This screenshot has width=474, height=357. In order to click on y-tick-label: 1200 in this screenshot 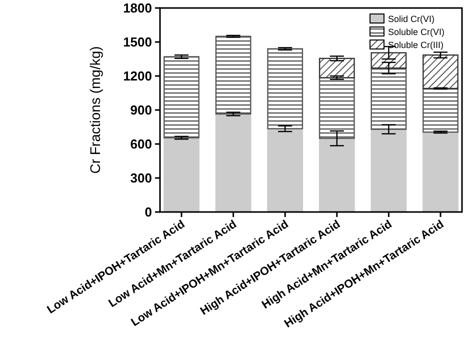, I will do `click(137, 76)`.